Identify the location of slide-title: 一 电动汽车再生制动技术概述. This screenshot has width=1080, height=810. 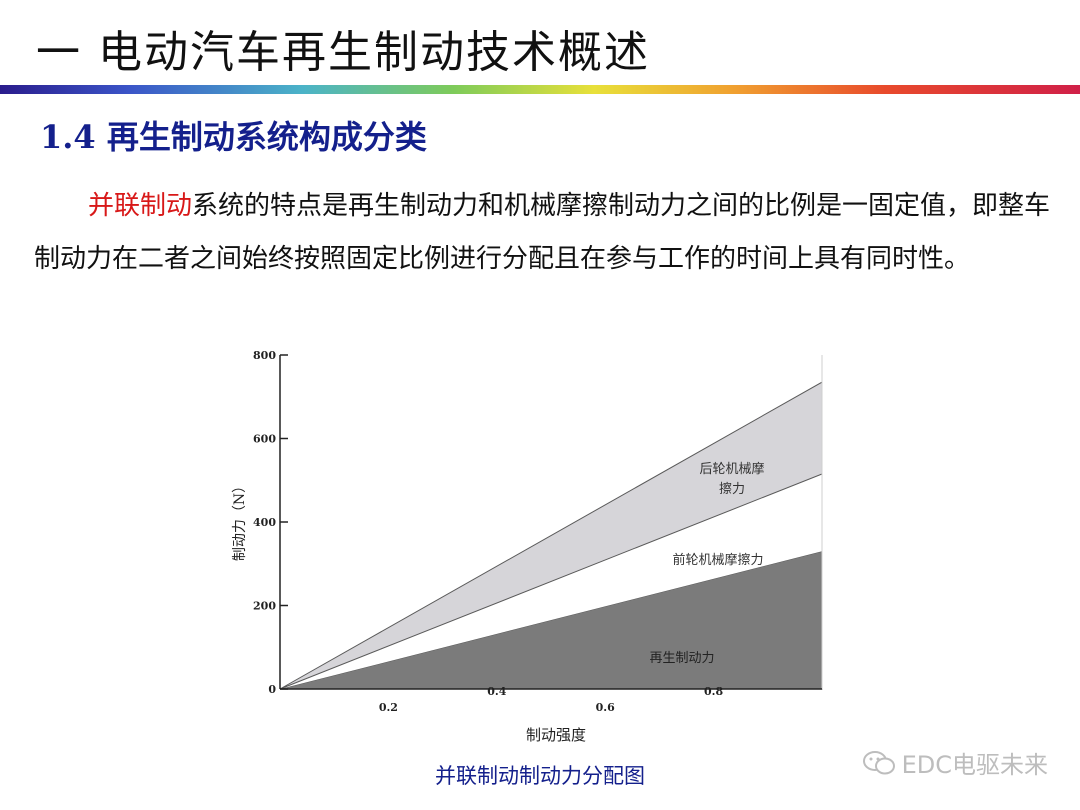
(343, 52).